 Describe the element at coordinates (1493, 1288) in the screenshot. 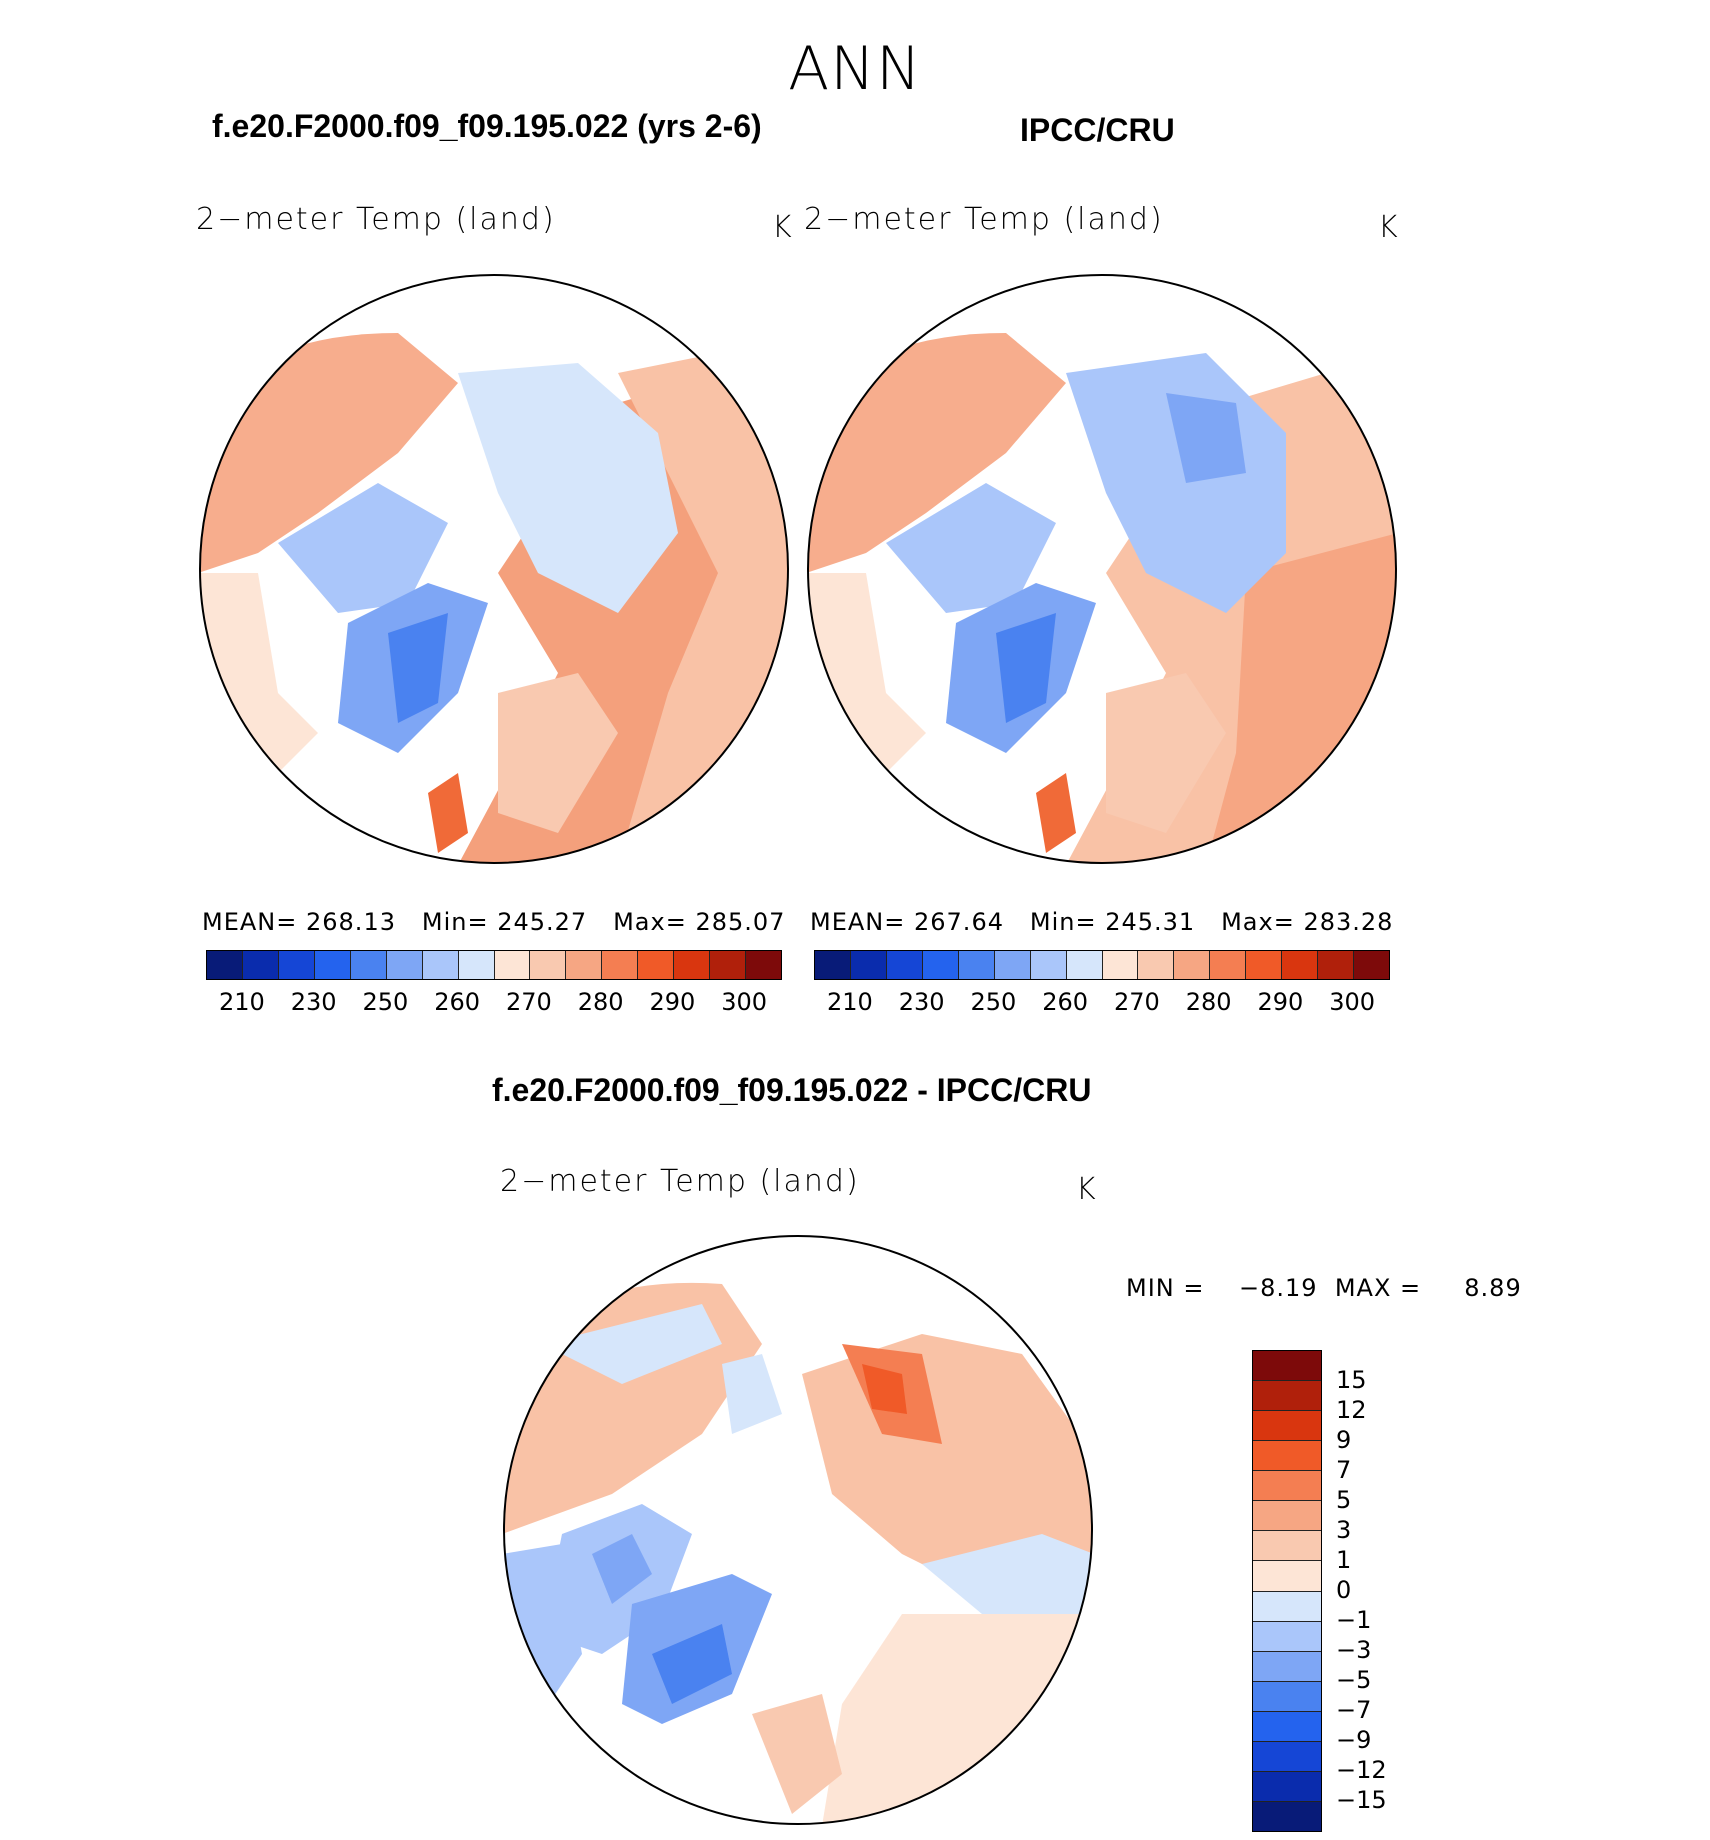

I see `diff-max-value: 8.89` at that location.